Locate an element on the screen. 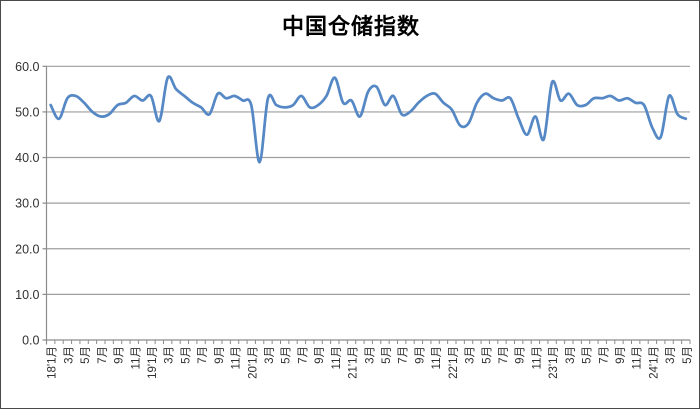  svg-text: 18'1月 is located at coordinates (53, 362).